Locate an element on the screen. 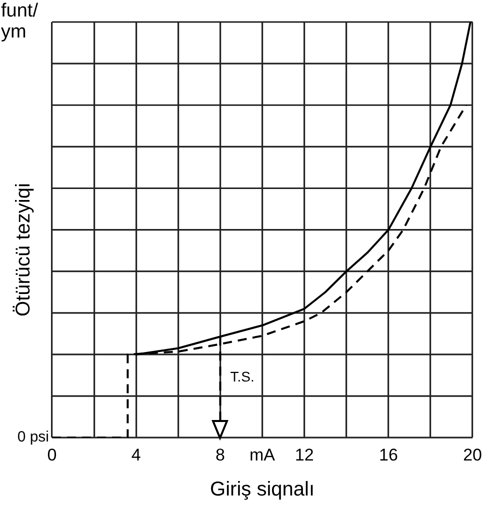 The image size is (490, 510). x-tick-label: 12 is located at coordinates (304, 454).